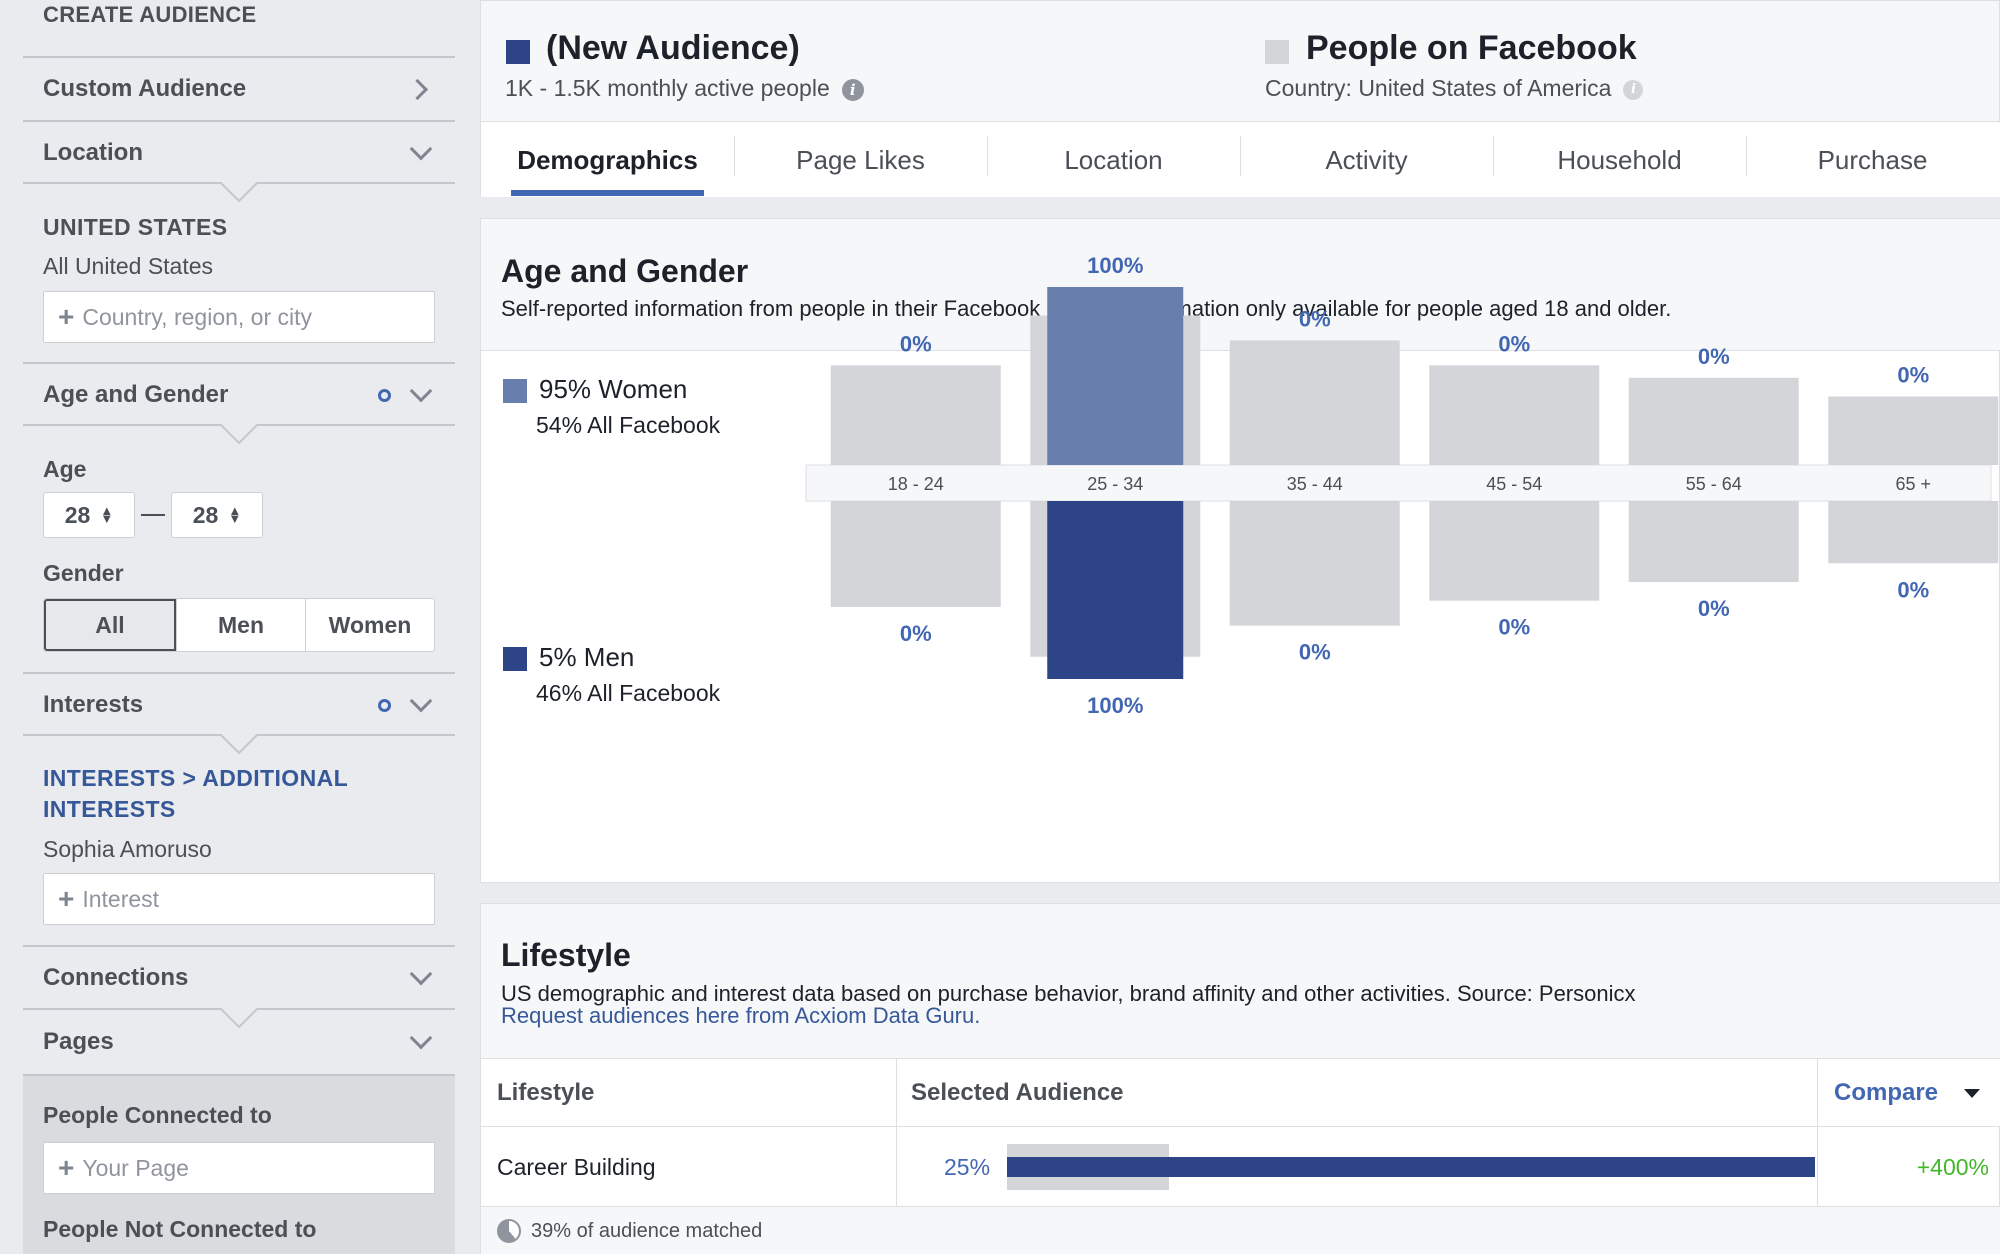  What do you see at coordinates (239, 1042) in the screenshot?
I see `pages-row: Pages` at bounding box center [239, 1042].